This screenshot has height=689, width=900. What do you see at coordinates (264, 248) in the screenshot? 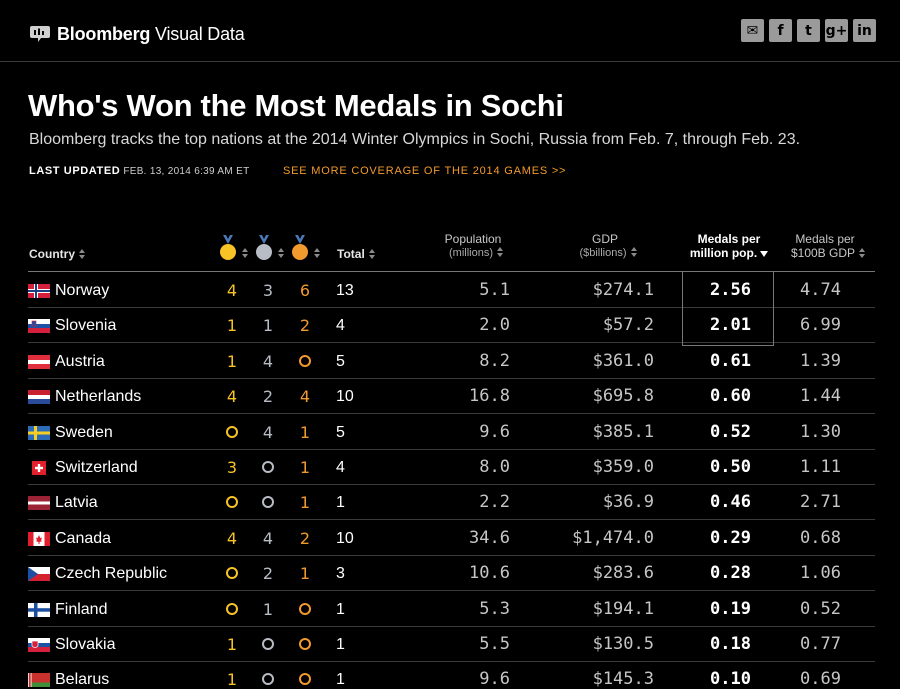
I see `silver-medal-icon` at bounding box center [264, 248].